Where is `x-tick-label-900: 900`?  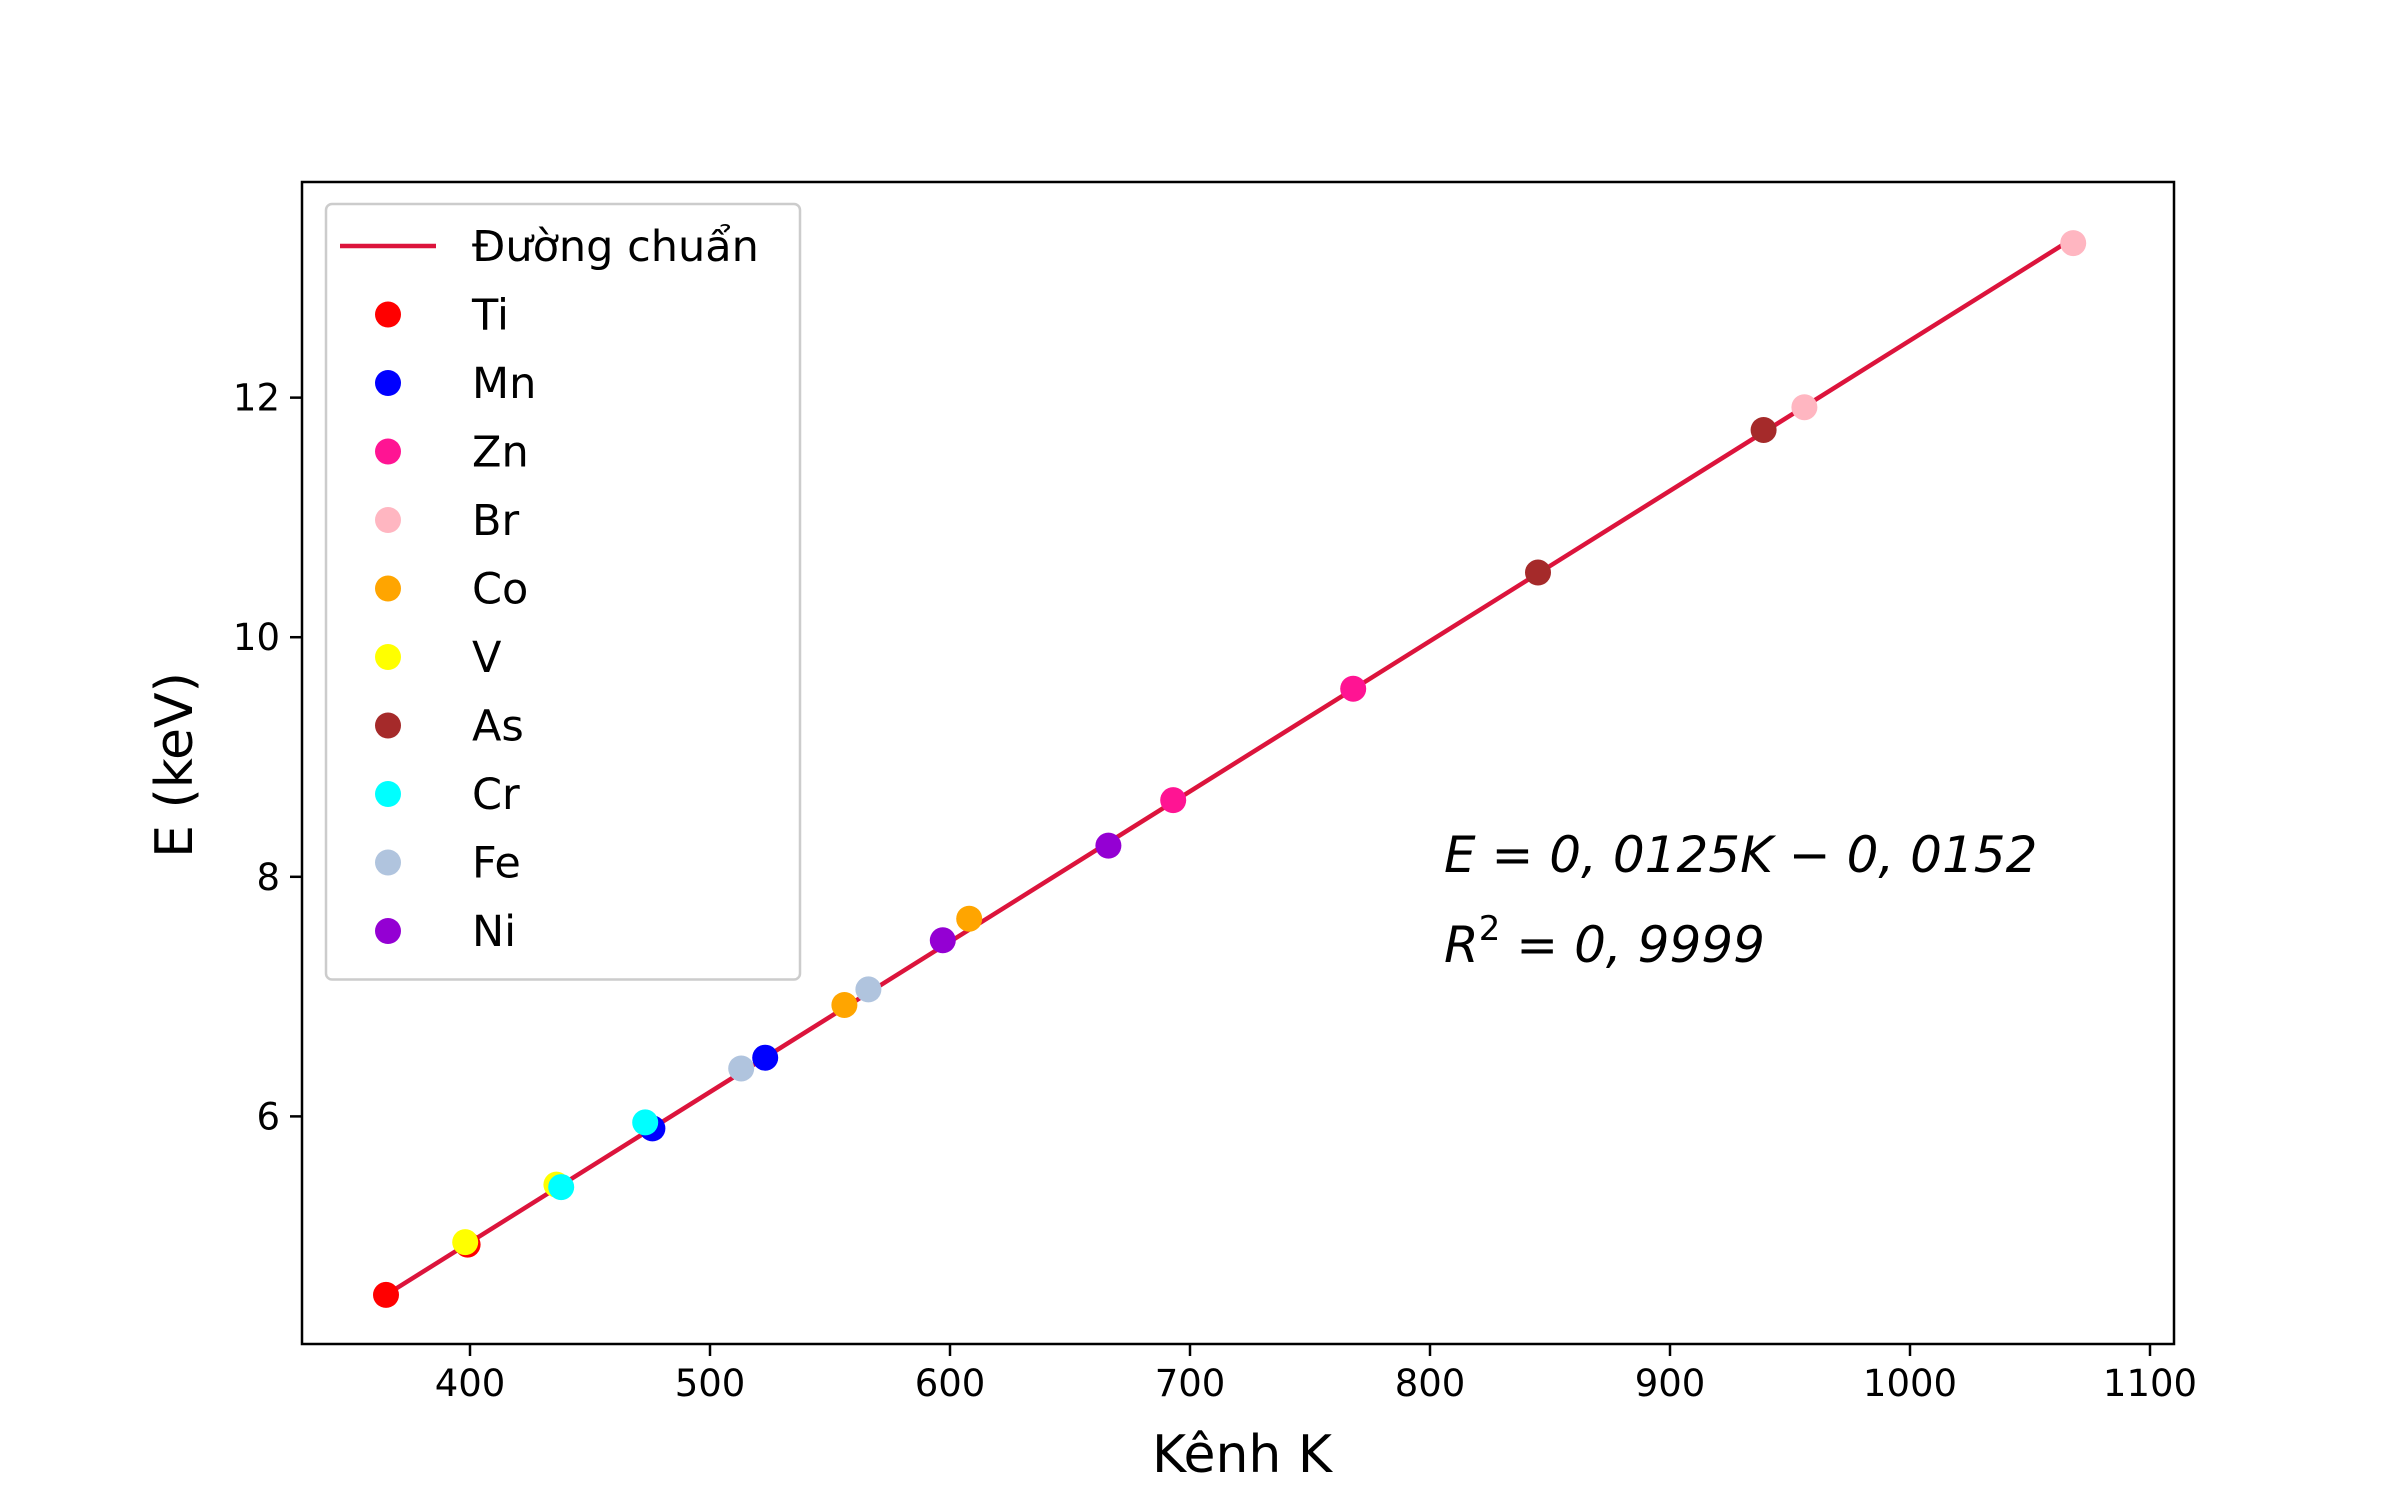 x-tick-label-900: 900 is located at coordinates (1670, 1383).